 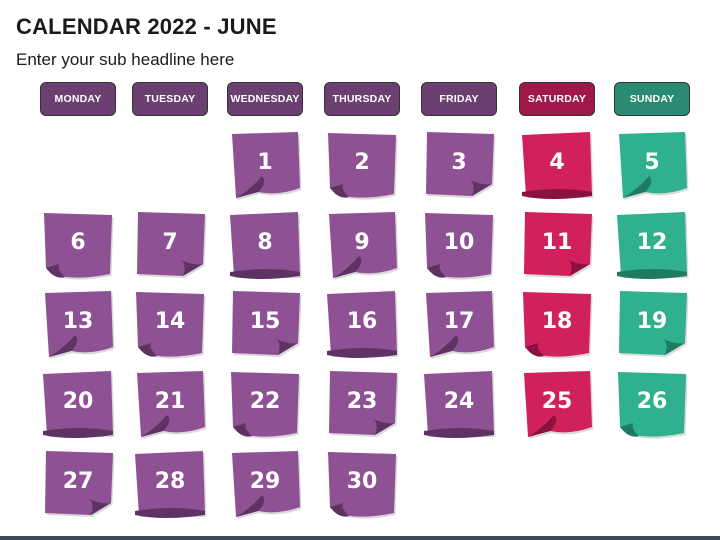 What do you see at coordinates (557, 99) in the screenshot?
I see `weekday-header-saturday: SATURDAY` at bounding box center [557, 99].